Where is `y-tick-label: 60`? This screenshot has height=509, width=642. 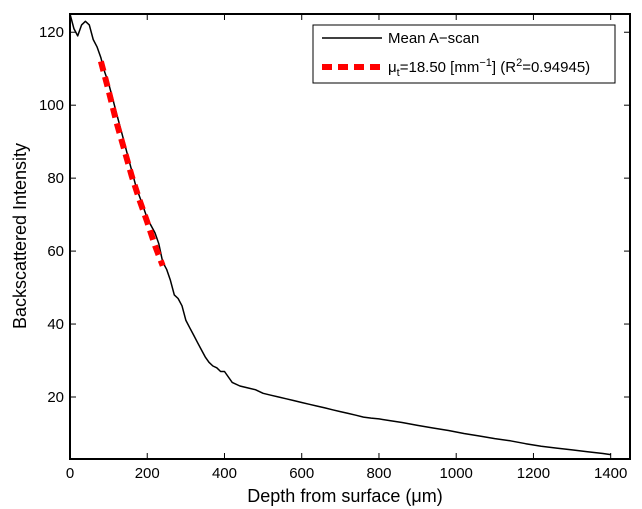 y-tick-label: 60 is located at coordinates (55, 251).